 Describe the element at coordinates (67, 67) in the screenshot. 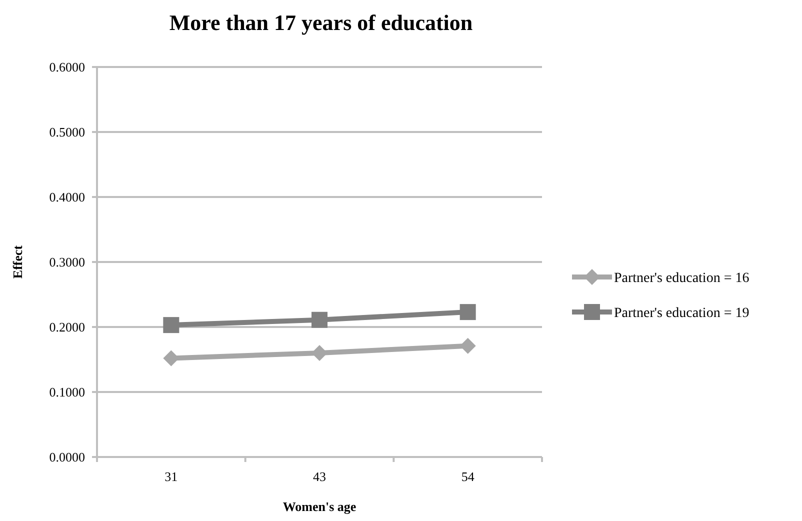

I see `y-tick-label: 0.6000` at that location.